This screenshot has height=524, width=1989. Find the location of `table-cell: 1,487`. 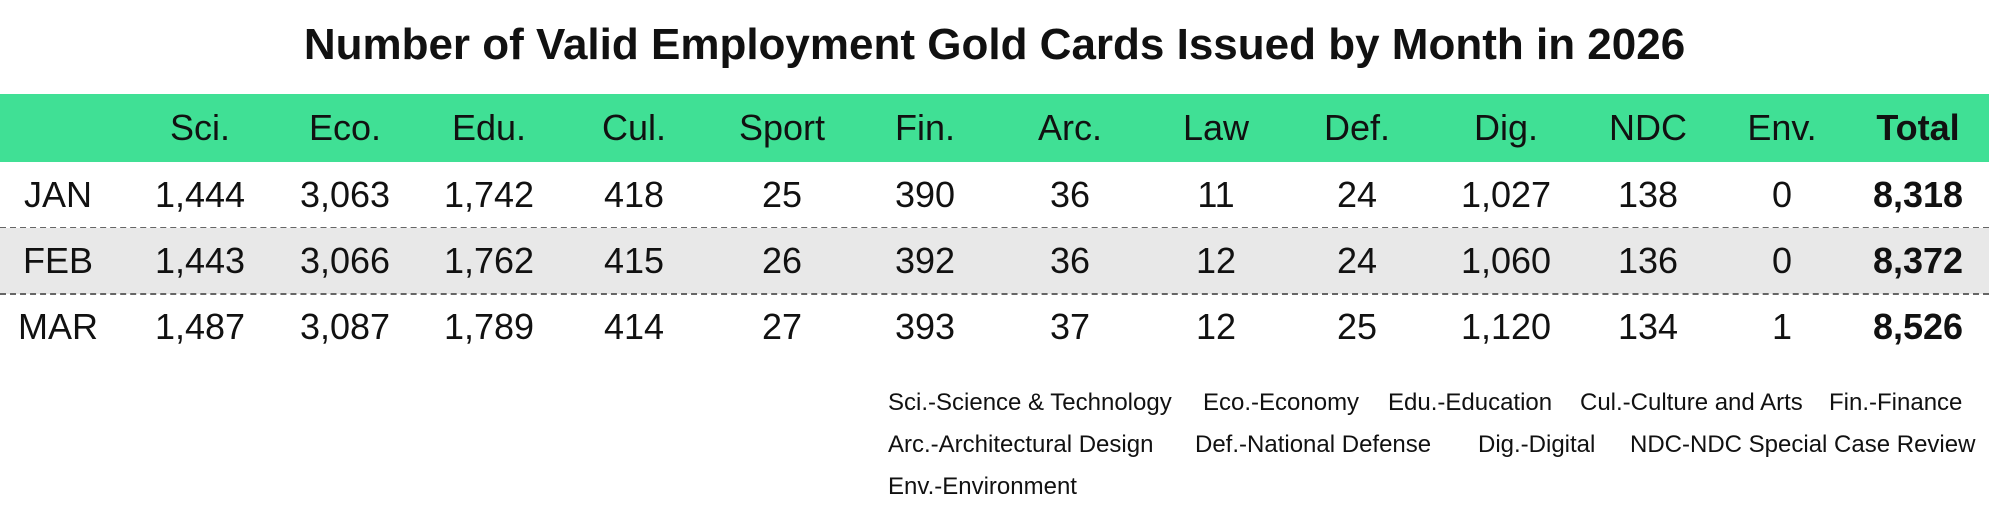

table-cell: 1,487 is located at coordinates (200, 326).